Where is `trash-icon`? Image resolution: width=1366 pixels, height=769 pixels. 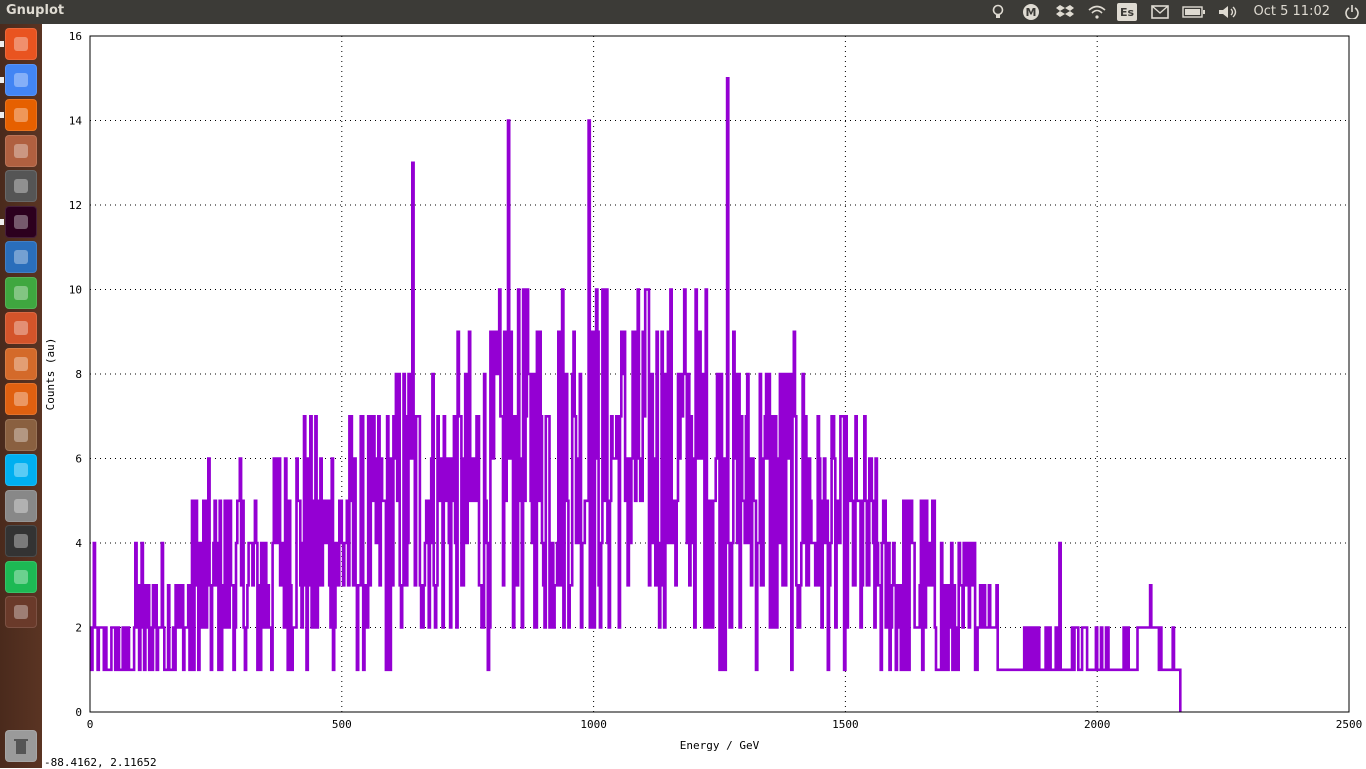 trash-icon is located at coordinates (21, 746).